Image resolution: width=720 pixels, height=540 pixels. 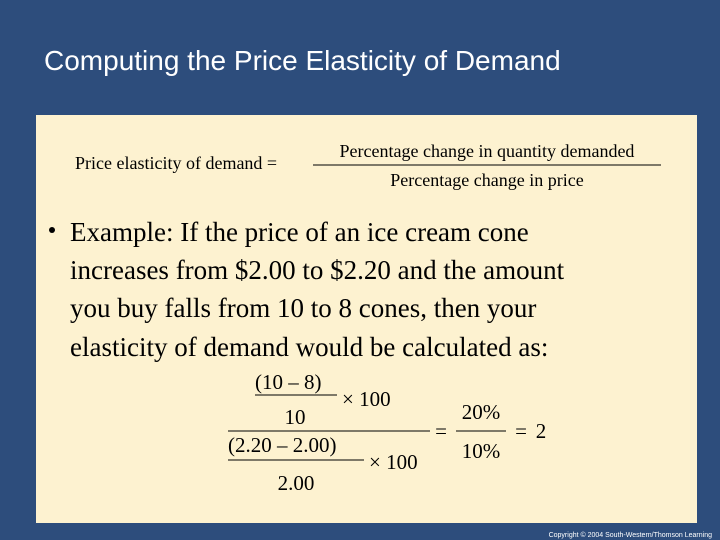 What do you see at coordinates (487, 151) in the screenshot?
I see `formula-numerator: Percentage change in quantity demanded` at bounding box center [487, 151].